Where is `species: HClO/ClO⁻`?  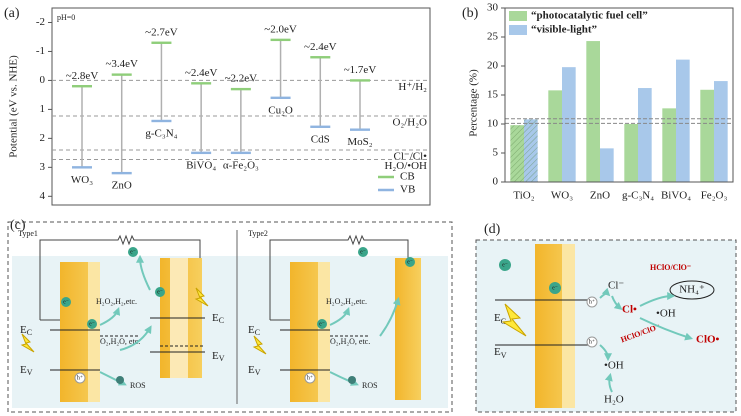 species: HClO/ClO⁻ is located at coordinates (670, 267).